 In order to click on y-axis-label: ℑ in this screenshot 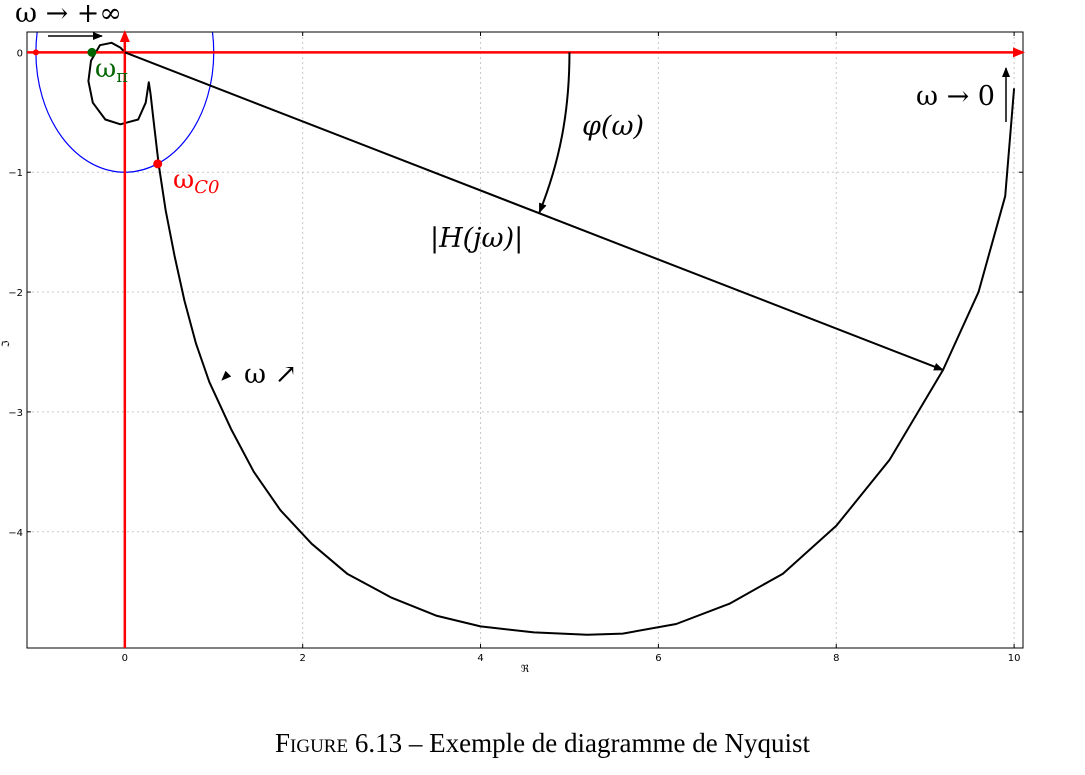, I will do `click(6, 343)`.